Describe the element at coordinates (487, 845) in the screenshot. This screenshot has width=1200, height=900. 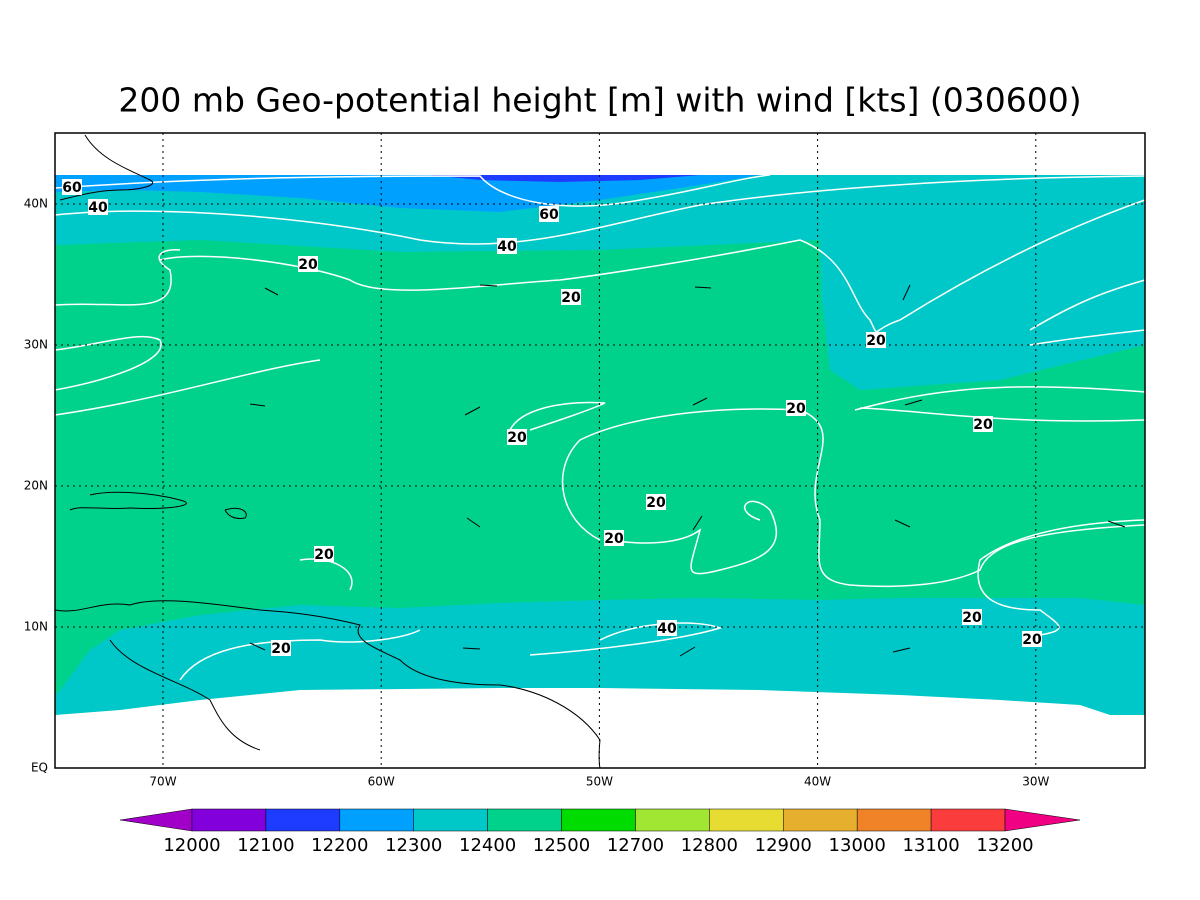
I see `colorbar-label: 12400` at that location.